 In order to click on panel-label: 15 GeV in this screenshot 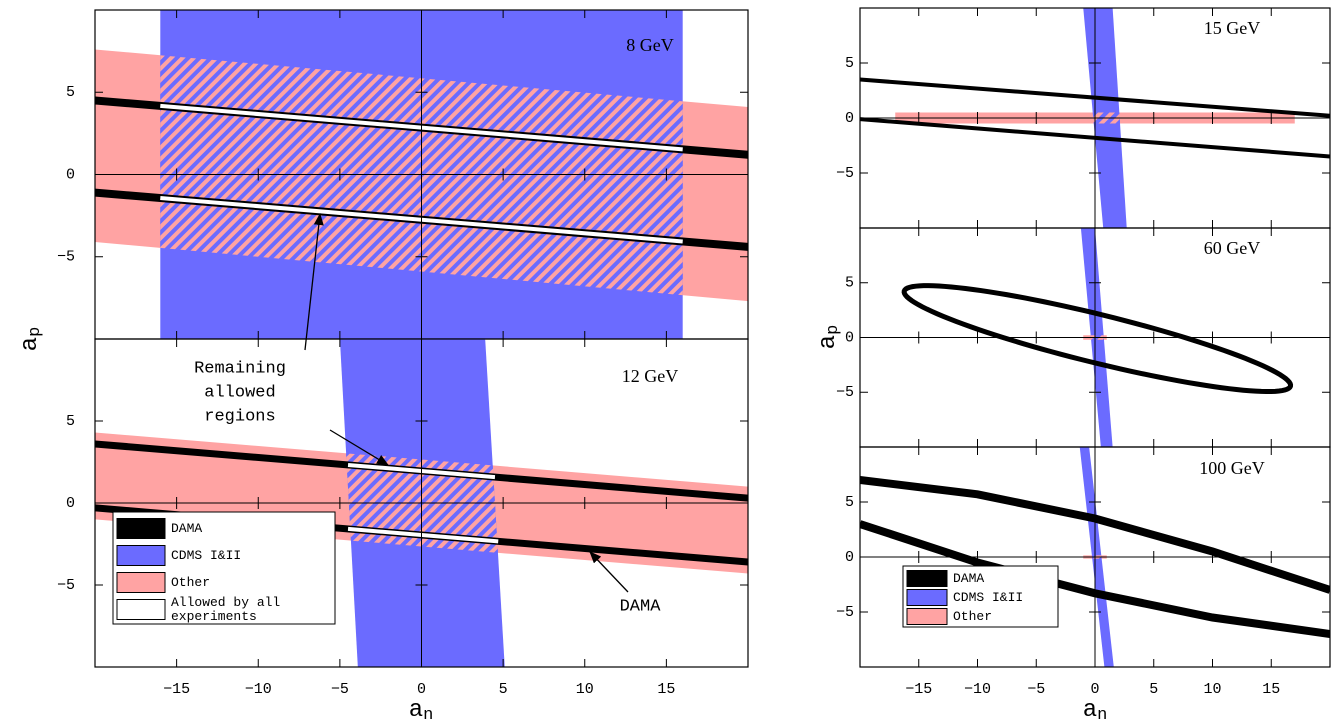, I will do `click(1232, 28)`.